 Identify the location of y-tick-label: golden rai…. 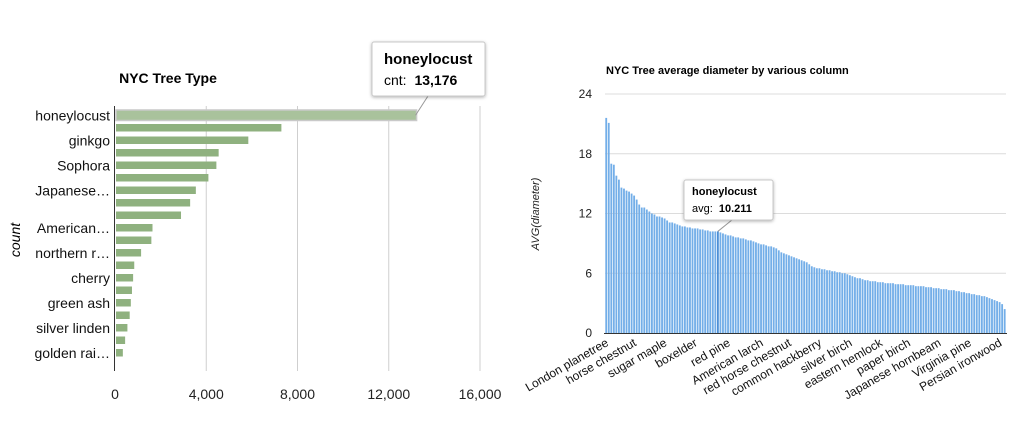
(73, 353).